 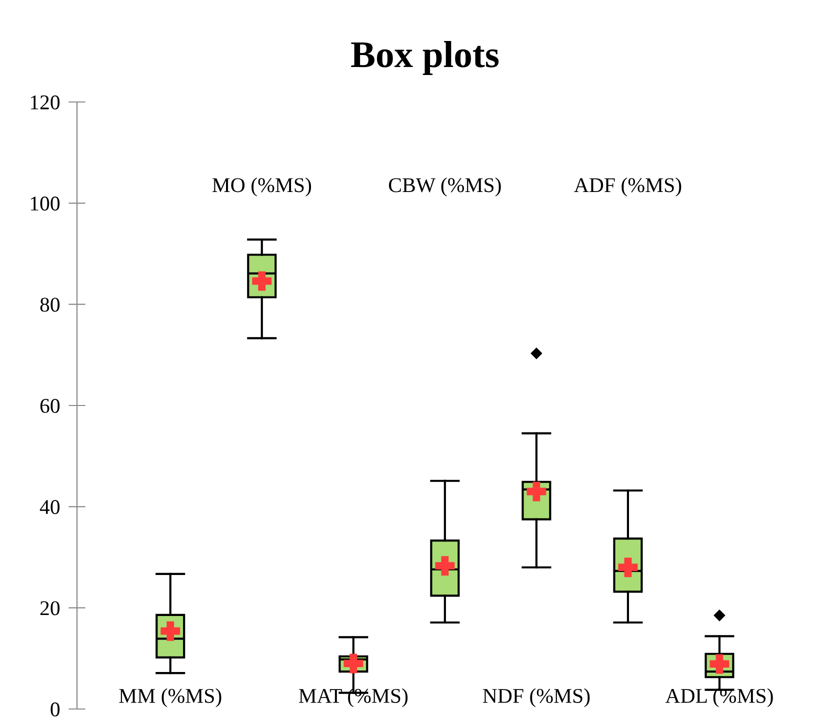 I want to click on x-tick-label: ADL (%MS), so click(x=719, y=698).